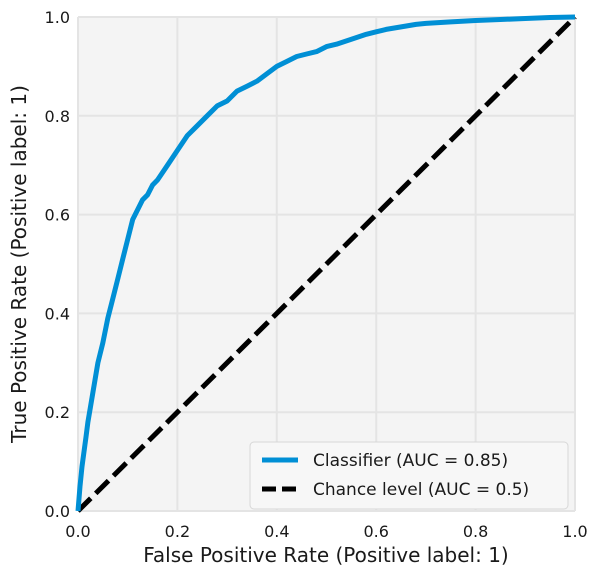 The height and width of the screenshot is (577, 597). I want to click on x-tick-label: 0.8, so click(475, 531).